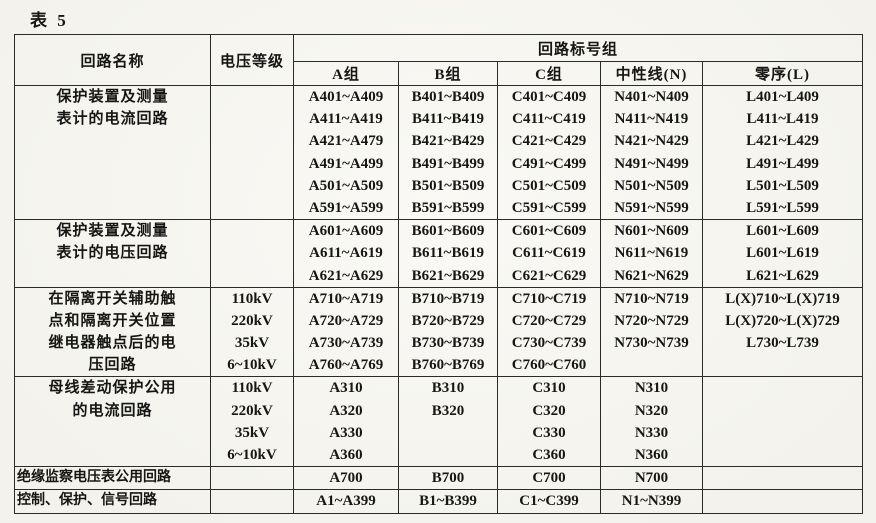  I want to click on cell-group-n-line: N401~N409, so click(651, 97).